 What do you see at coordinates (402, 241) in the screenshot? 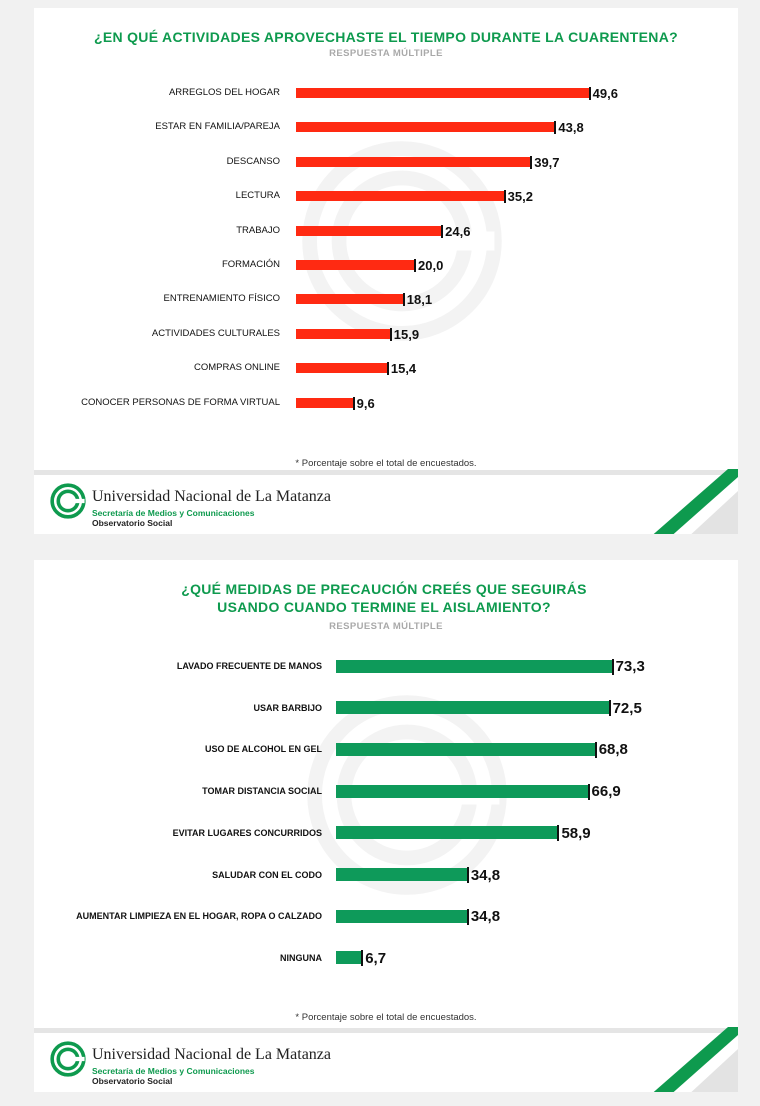
I see `unlam-watermark-icon` at bounding box center [402, 241].